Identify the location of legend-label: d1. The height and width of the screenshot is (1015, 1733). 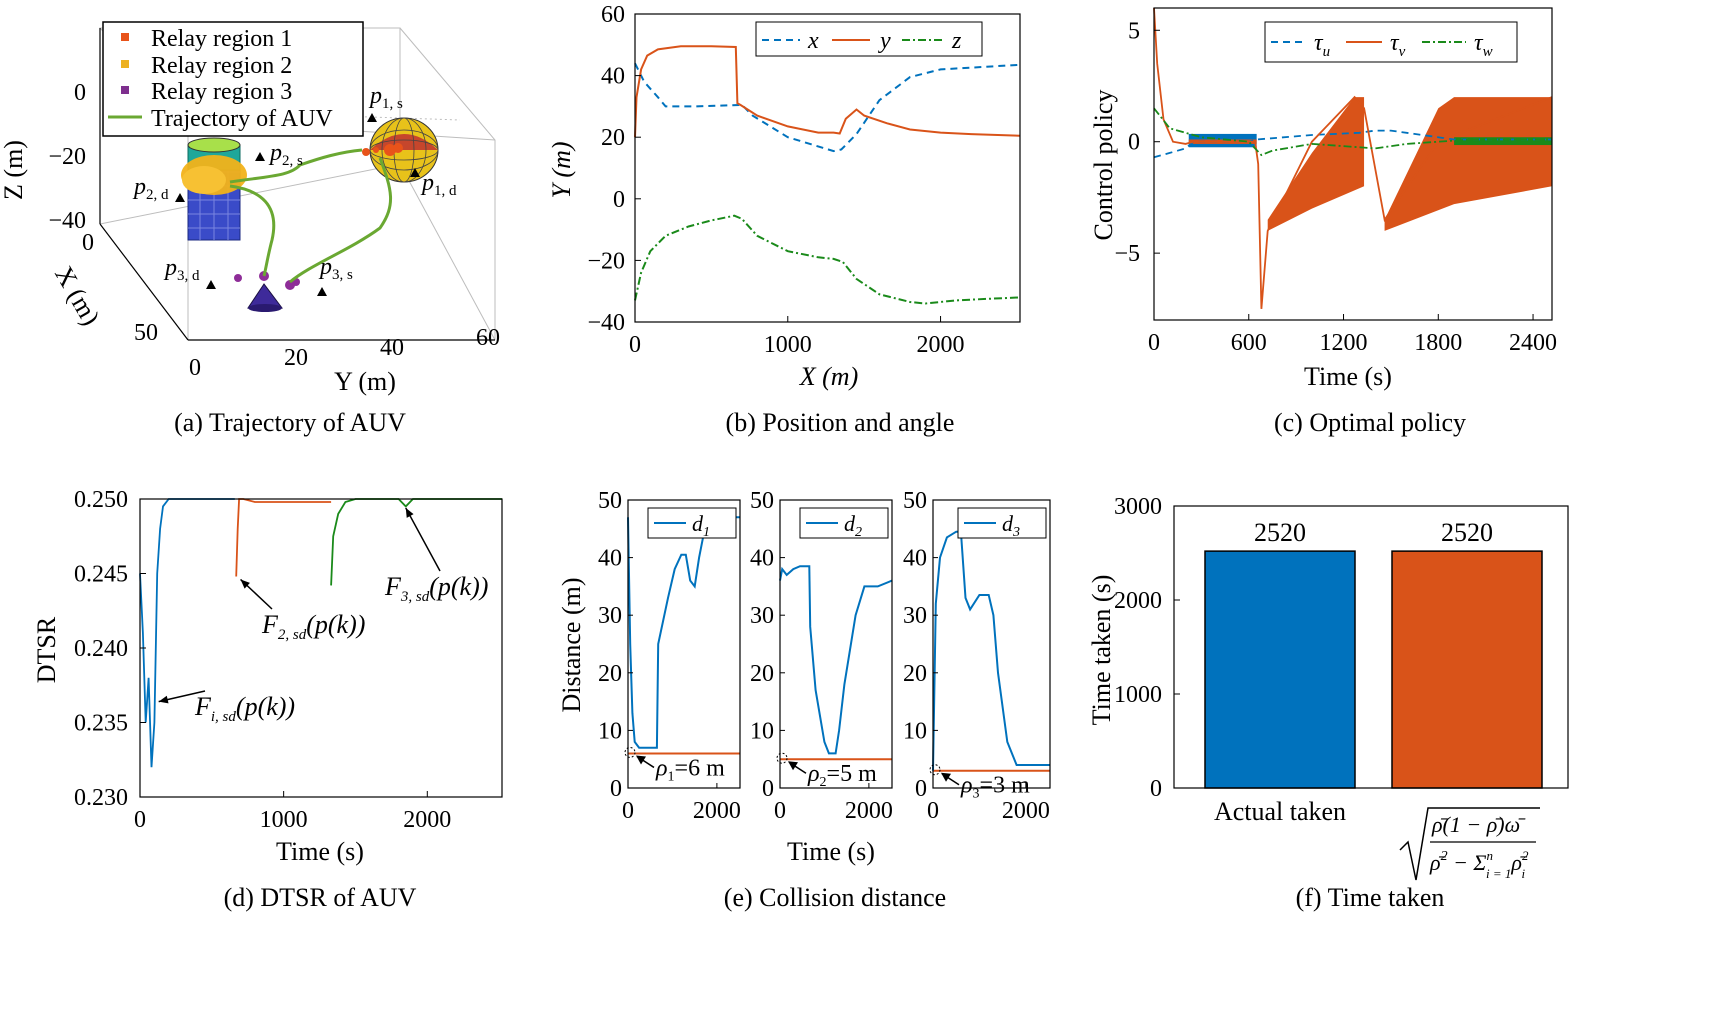
(701, 525).